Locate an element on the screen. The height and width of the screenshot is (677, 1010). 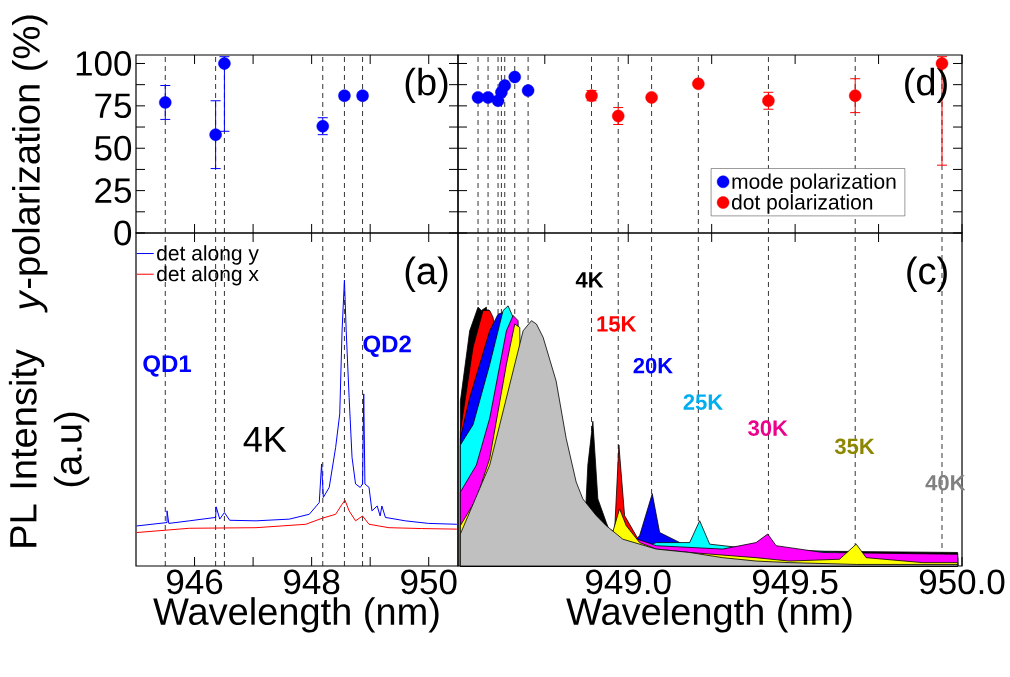
legend-label: dot polarization is located at coordinates (802, 204).